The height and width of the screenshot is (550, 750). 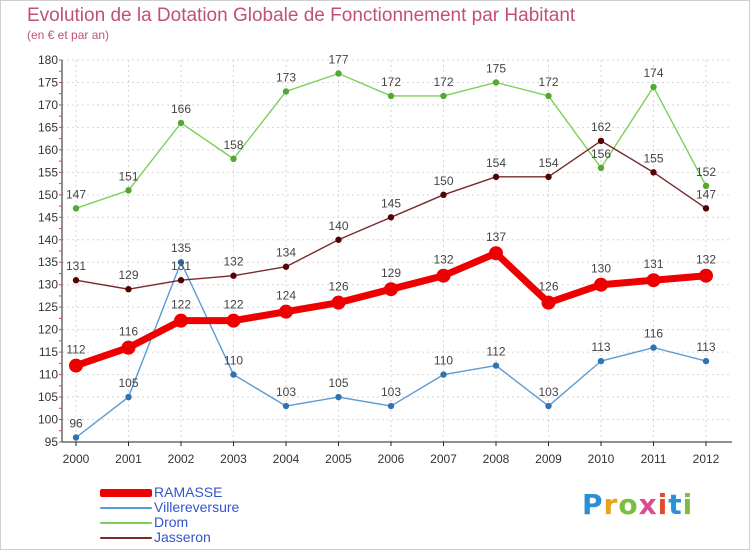 What do you see at coordinates (48, 105) in the screenshot?
I see `y-tick-label: 170` at bounding box center [48, 105].